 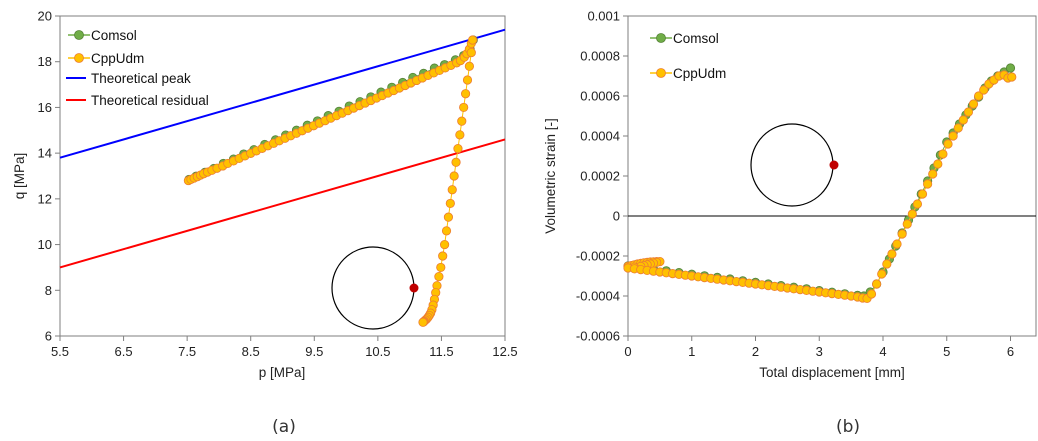 What do you see at coordinates (117, 58) in the screenshot?
I see `legend-cppudm-label-a: CppUdm` at bounding box center [117, 58].